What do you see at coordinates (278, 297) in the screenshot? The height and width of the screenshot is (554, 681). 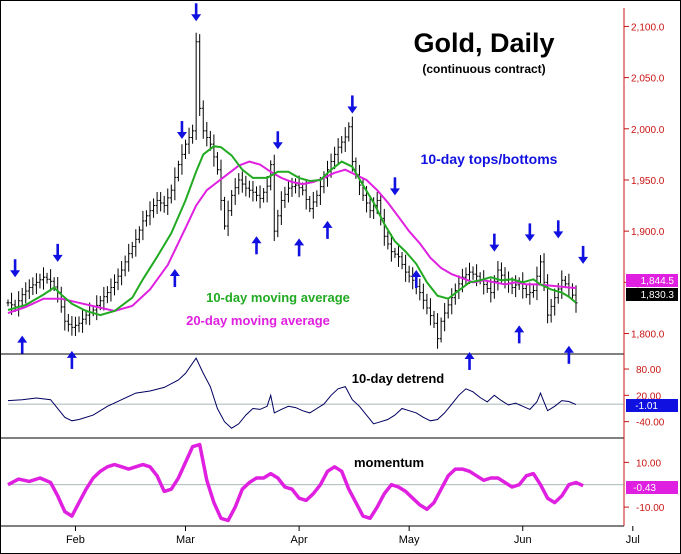 I see `ma10-label: 10-day moving average` at bounding box center [278, 297].